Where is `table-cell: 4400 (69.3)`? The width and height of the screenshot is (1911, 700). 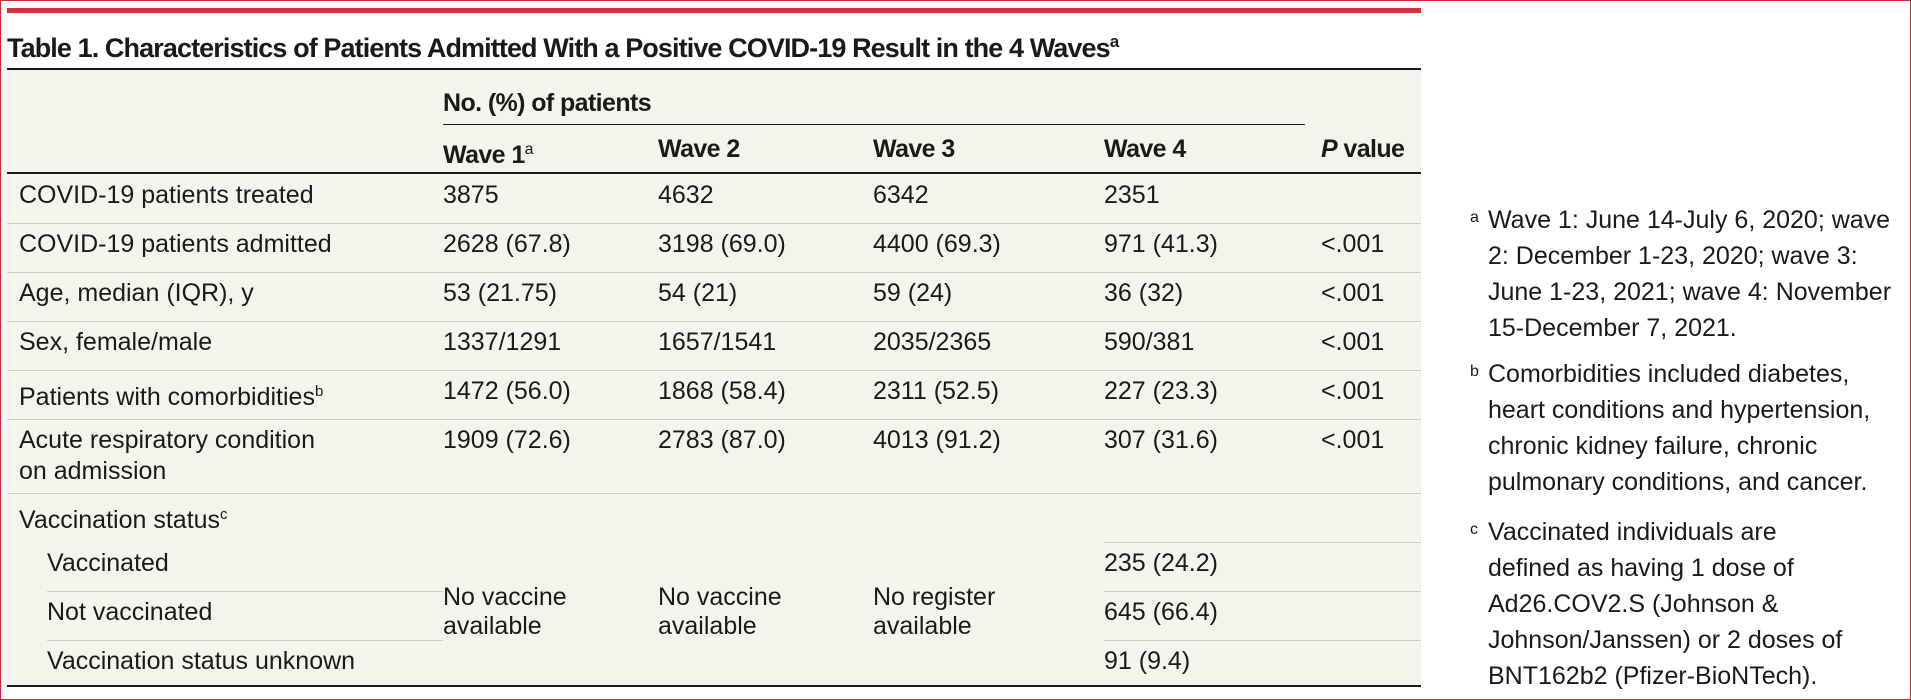
table-cell: 4400 (69.3) is located at coordinates (937, 244).